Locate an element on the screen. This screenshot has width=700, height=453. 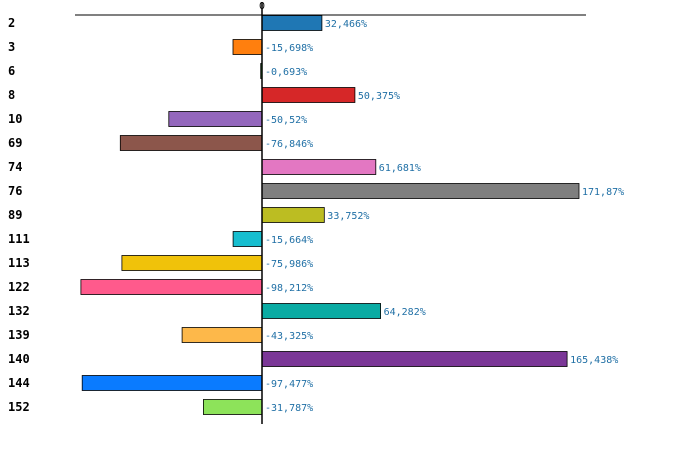
category-label-152: 152 is located at coordinates (19, 407).